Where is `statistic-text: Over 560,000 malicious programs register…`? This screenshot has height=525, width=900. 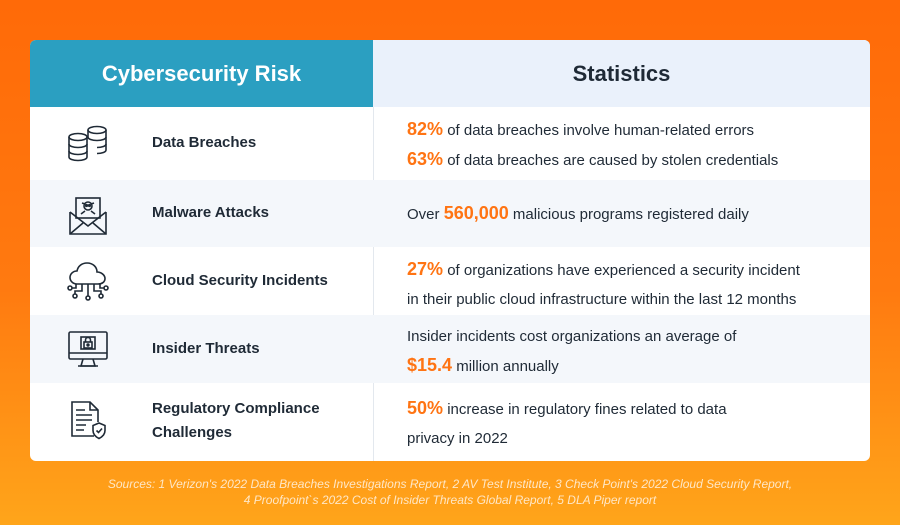
statistic-text: Over 560,000 malicious programs register… is located at coordinates (578, 213).